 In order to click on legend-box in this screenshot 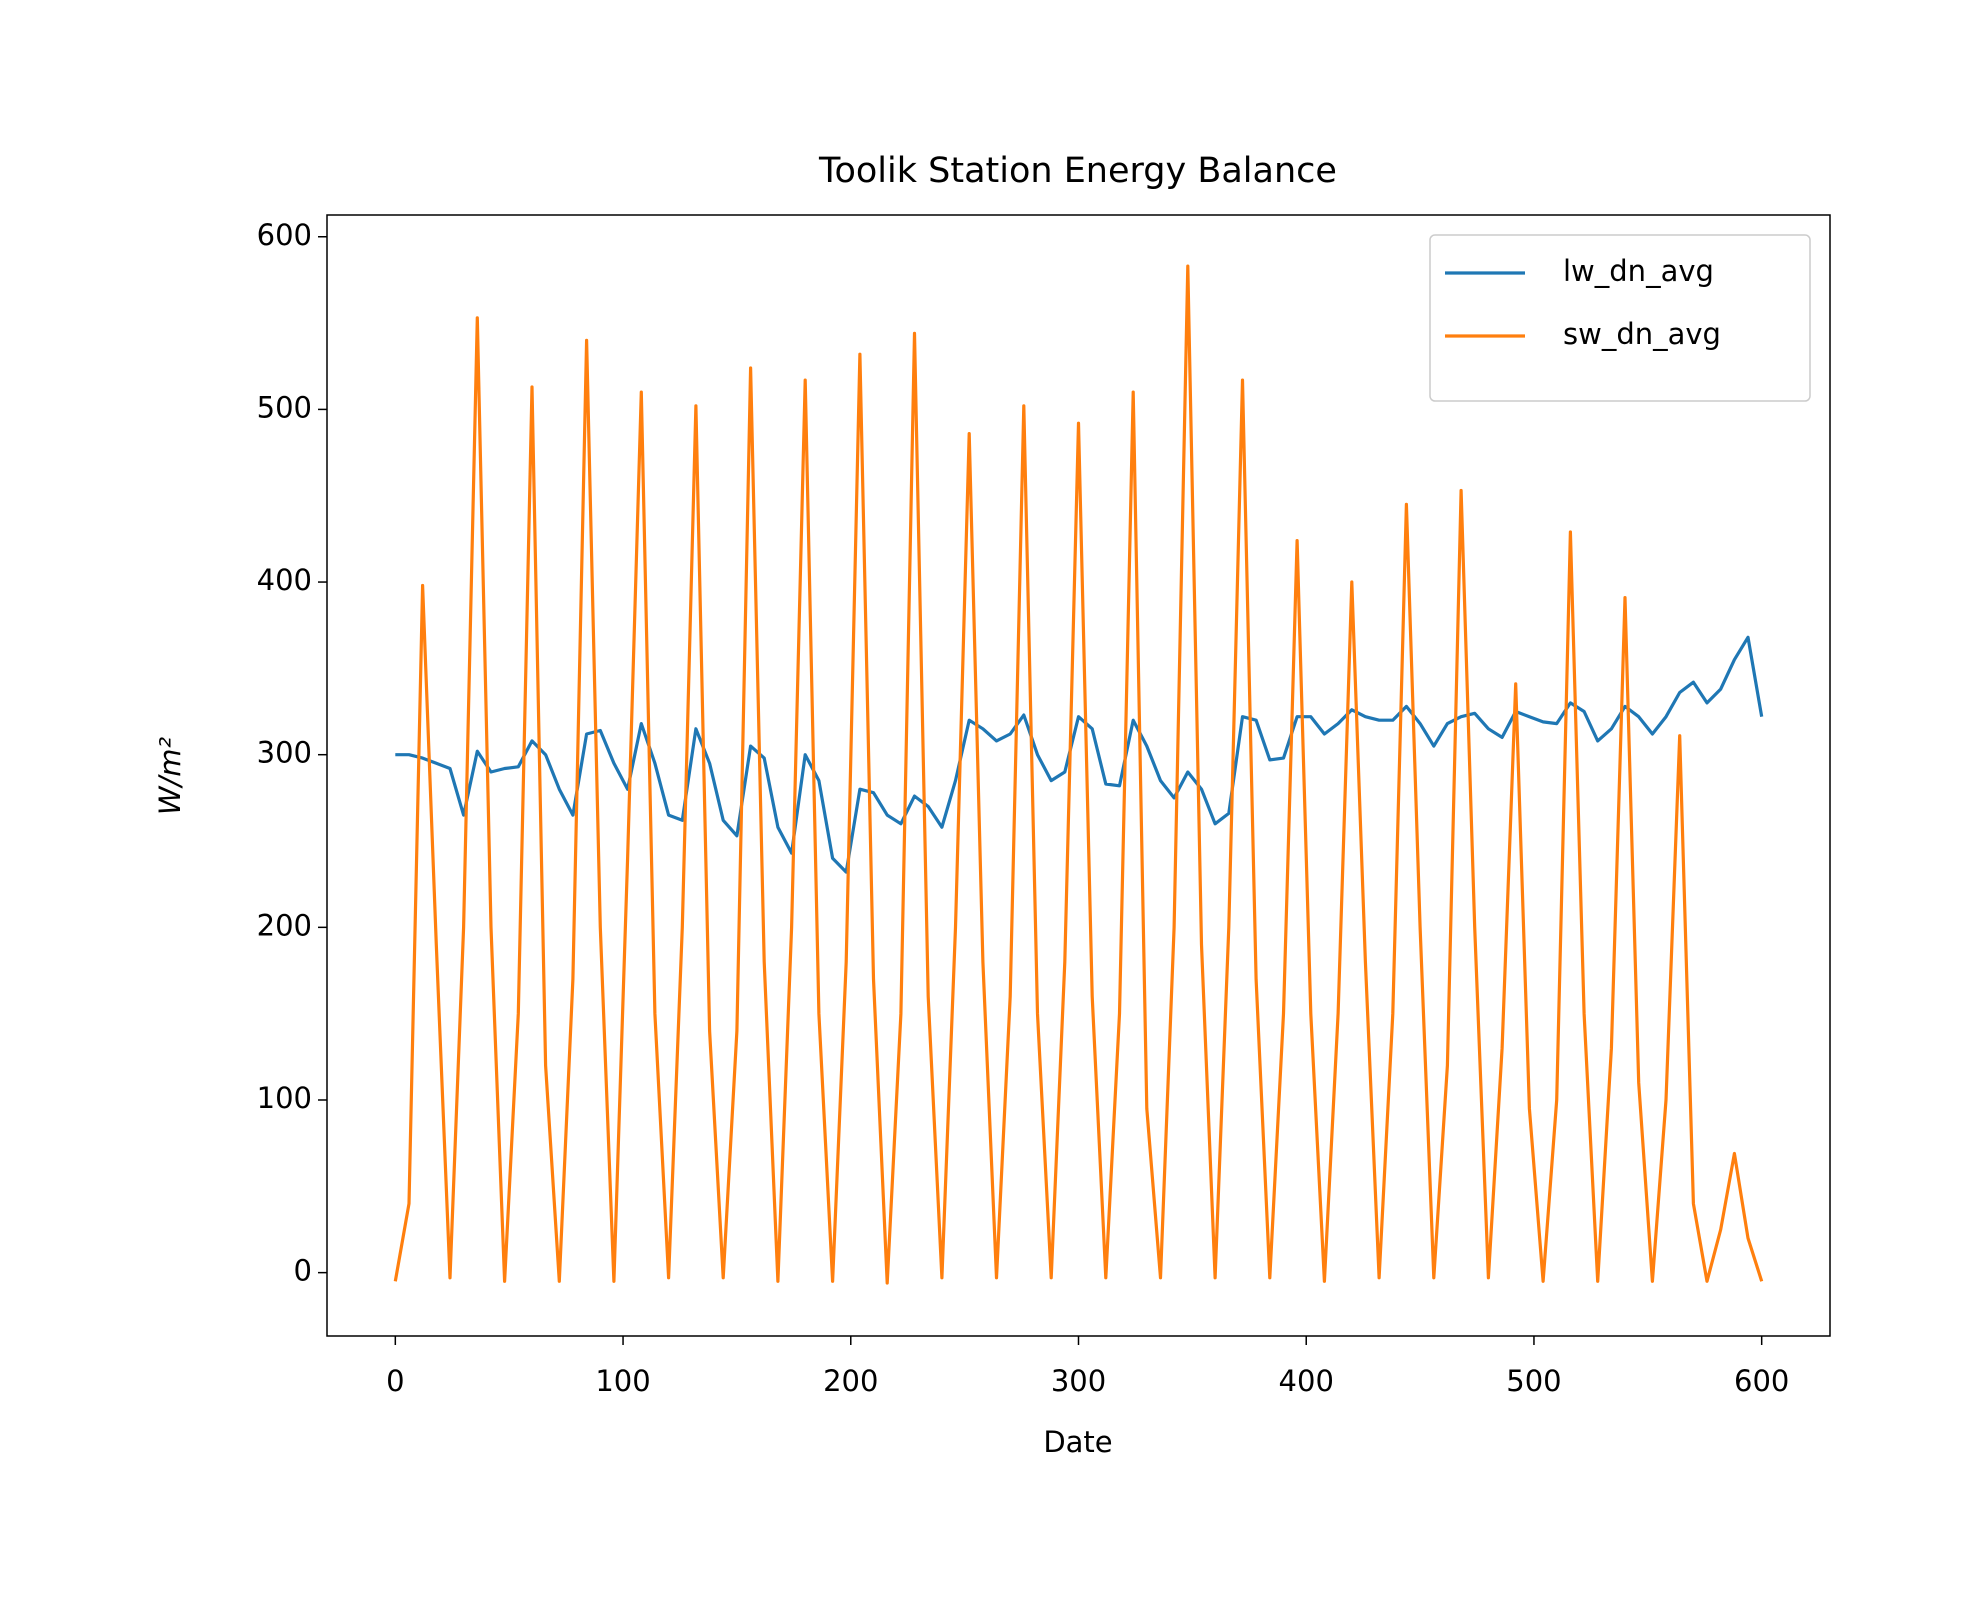, I will do `click(1620, 318)`.